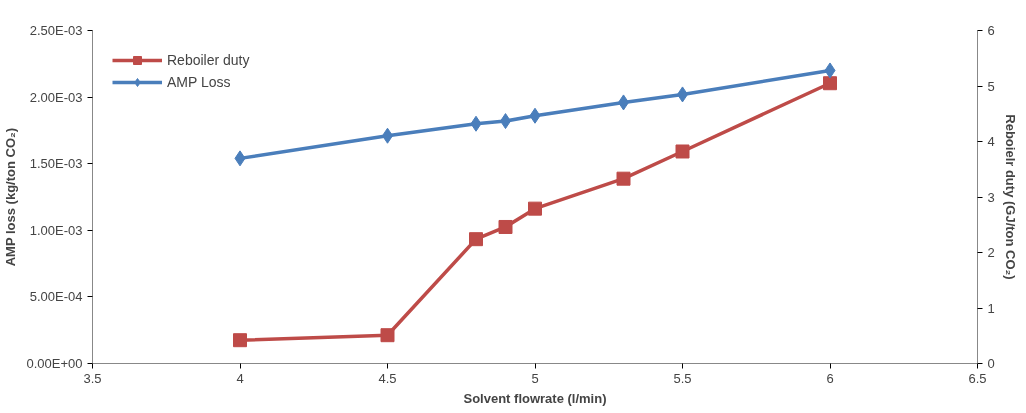  Describe the element at coordinates (387, 378) in the screenshot. I see `x-tick-label: 4.5` at that location.